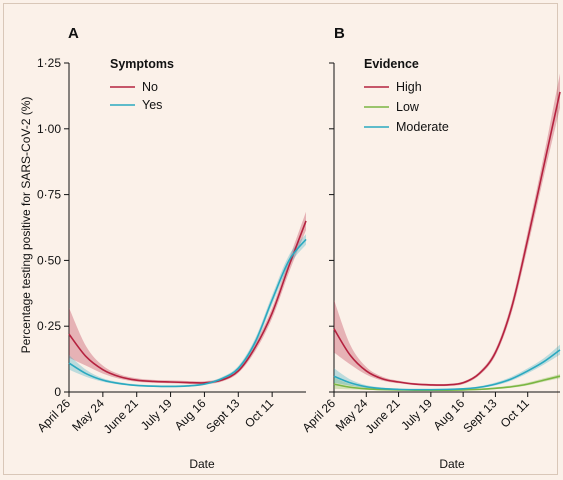 The image size is (563, 480). What do you see at coordinates (49, 63) in the screenshot?
I see `y-tick-label-5: 1·25` at bounding box center [49, 63].